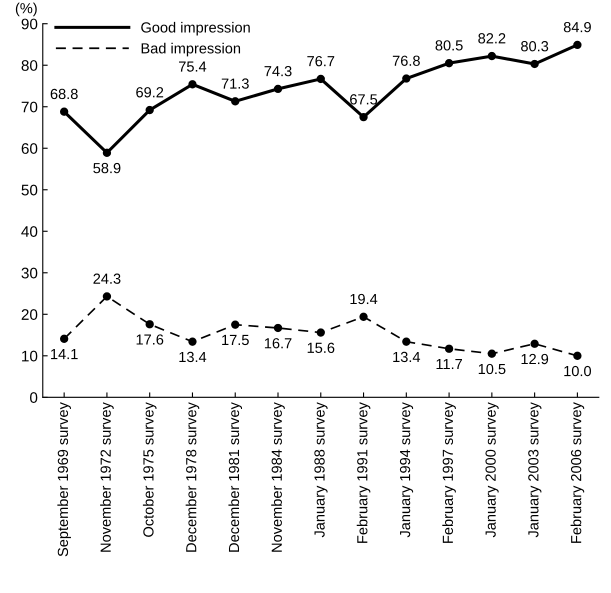 Image resolution: width=611 pixels, height=593 pixels. Describe the element at coordinates (30, 65) in the screenshot. I see `y-tick-label: 80` at that location.